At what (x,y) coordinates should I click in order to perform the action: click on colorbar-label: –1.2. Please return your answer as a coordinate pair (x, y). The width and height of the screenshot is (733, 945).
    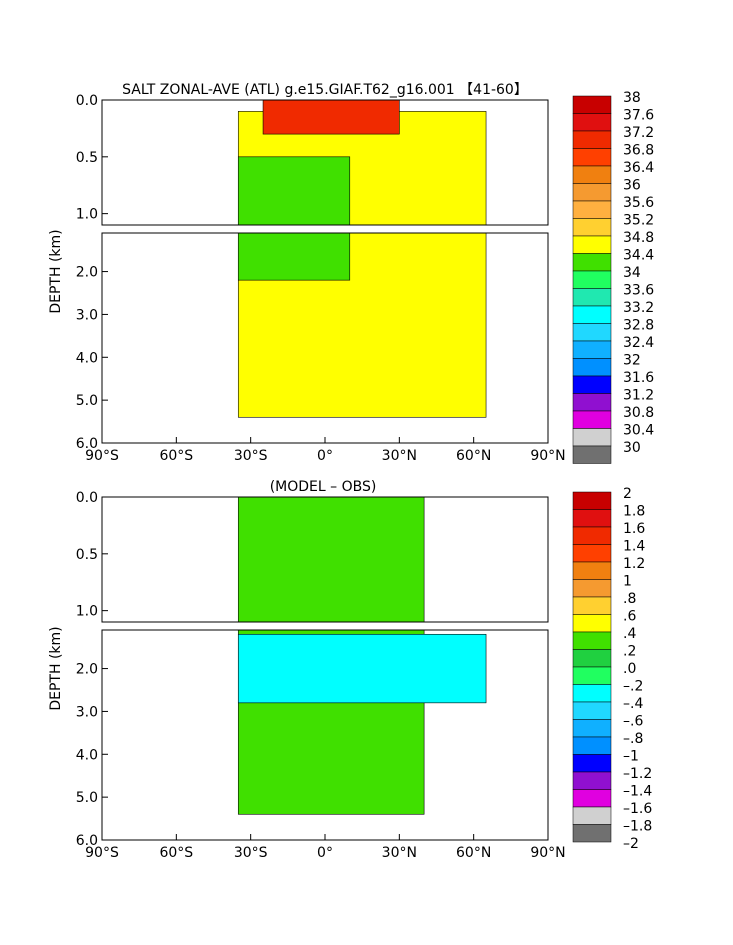
    Looking at the image, I should click on (637, 774).